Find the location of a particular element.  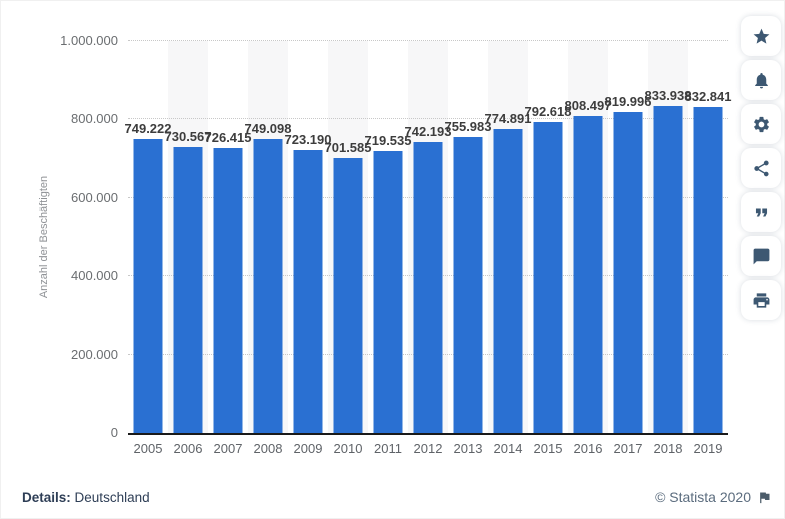

bar-2009 is located at coordinates (308, 291).